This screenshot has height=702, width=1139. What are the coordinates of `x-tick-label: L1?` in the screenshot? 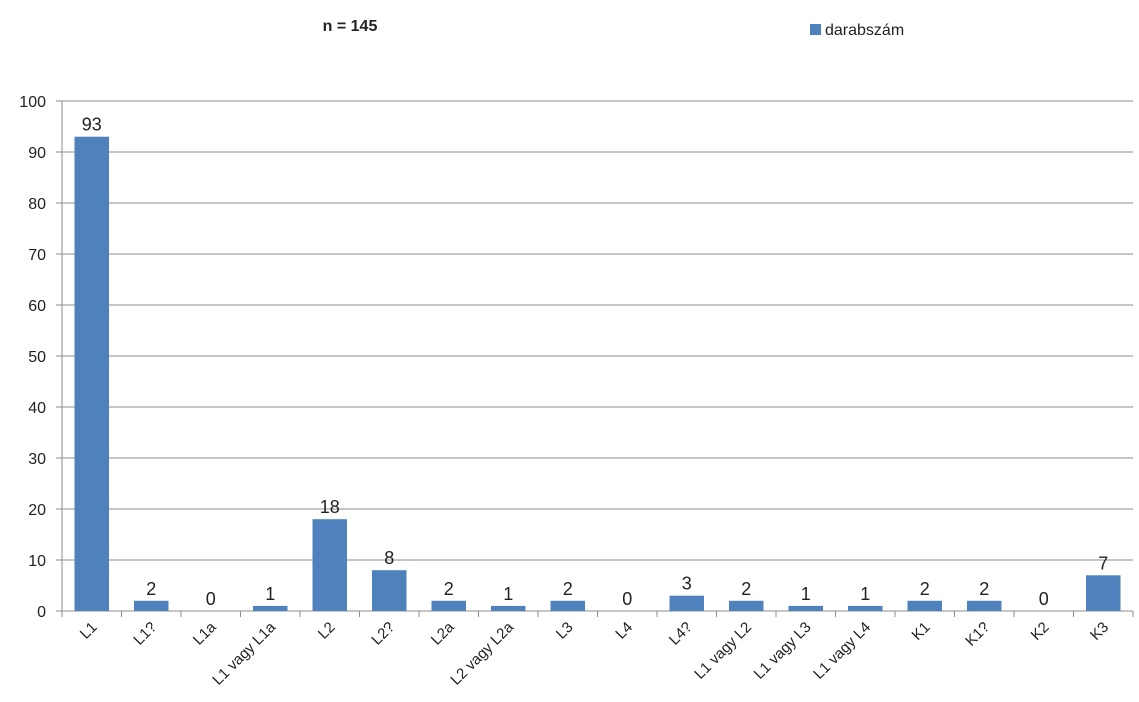 It's located at (145, 634).